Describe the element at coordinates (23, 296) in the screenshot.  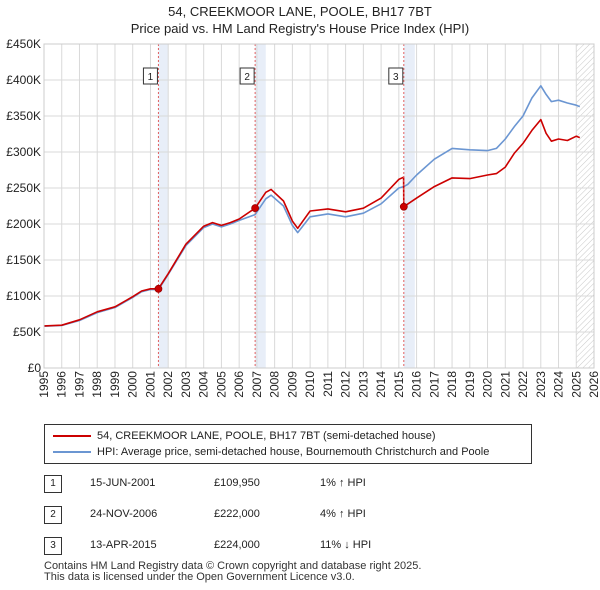
I see `y-tick-label: £100K` at that location.